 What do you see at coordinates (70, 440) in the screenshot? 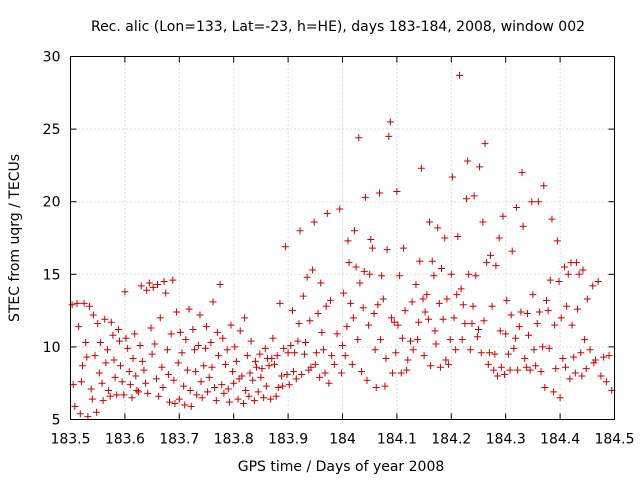
I see `x-tick-label: 183.5` at bounding box center [70, 440].